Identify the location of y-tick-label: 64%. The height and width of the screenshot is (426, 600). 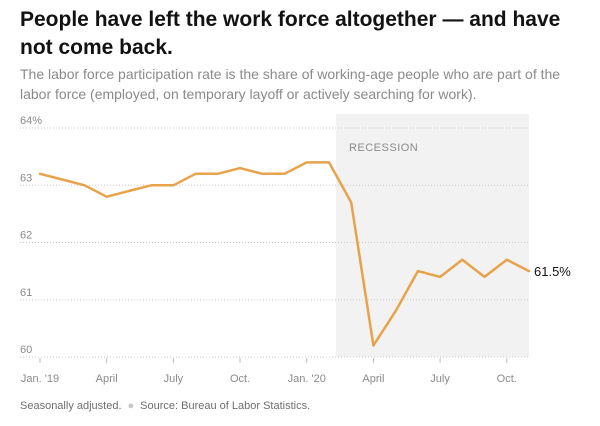
(31, 121).